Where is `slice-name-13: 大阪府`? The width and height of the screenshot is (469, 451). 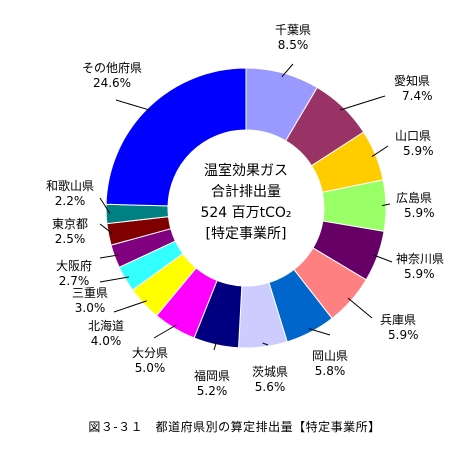 slice-name-13: 大阪府 is located at coordinates (74, 265).